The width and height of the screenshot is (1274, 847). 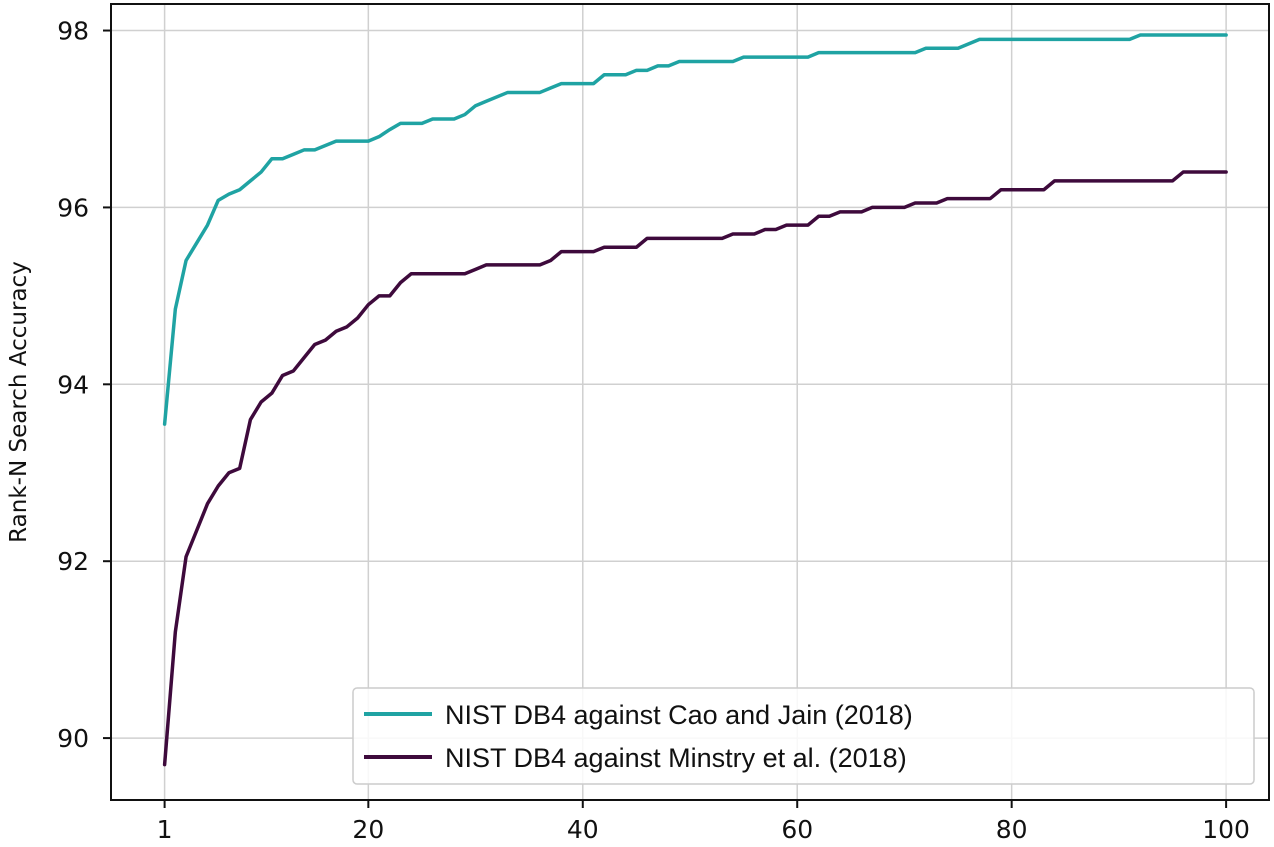 I want to click on y-tick-label: 92, so click(x=73, y=561).